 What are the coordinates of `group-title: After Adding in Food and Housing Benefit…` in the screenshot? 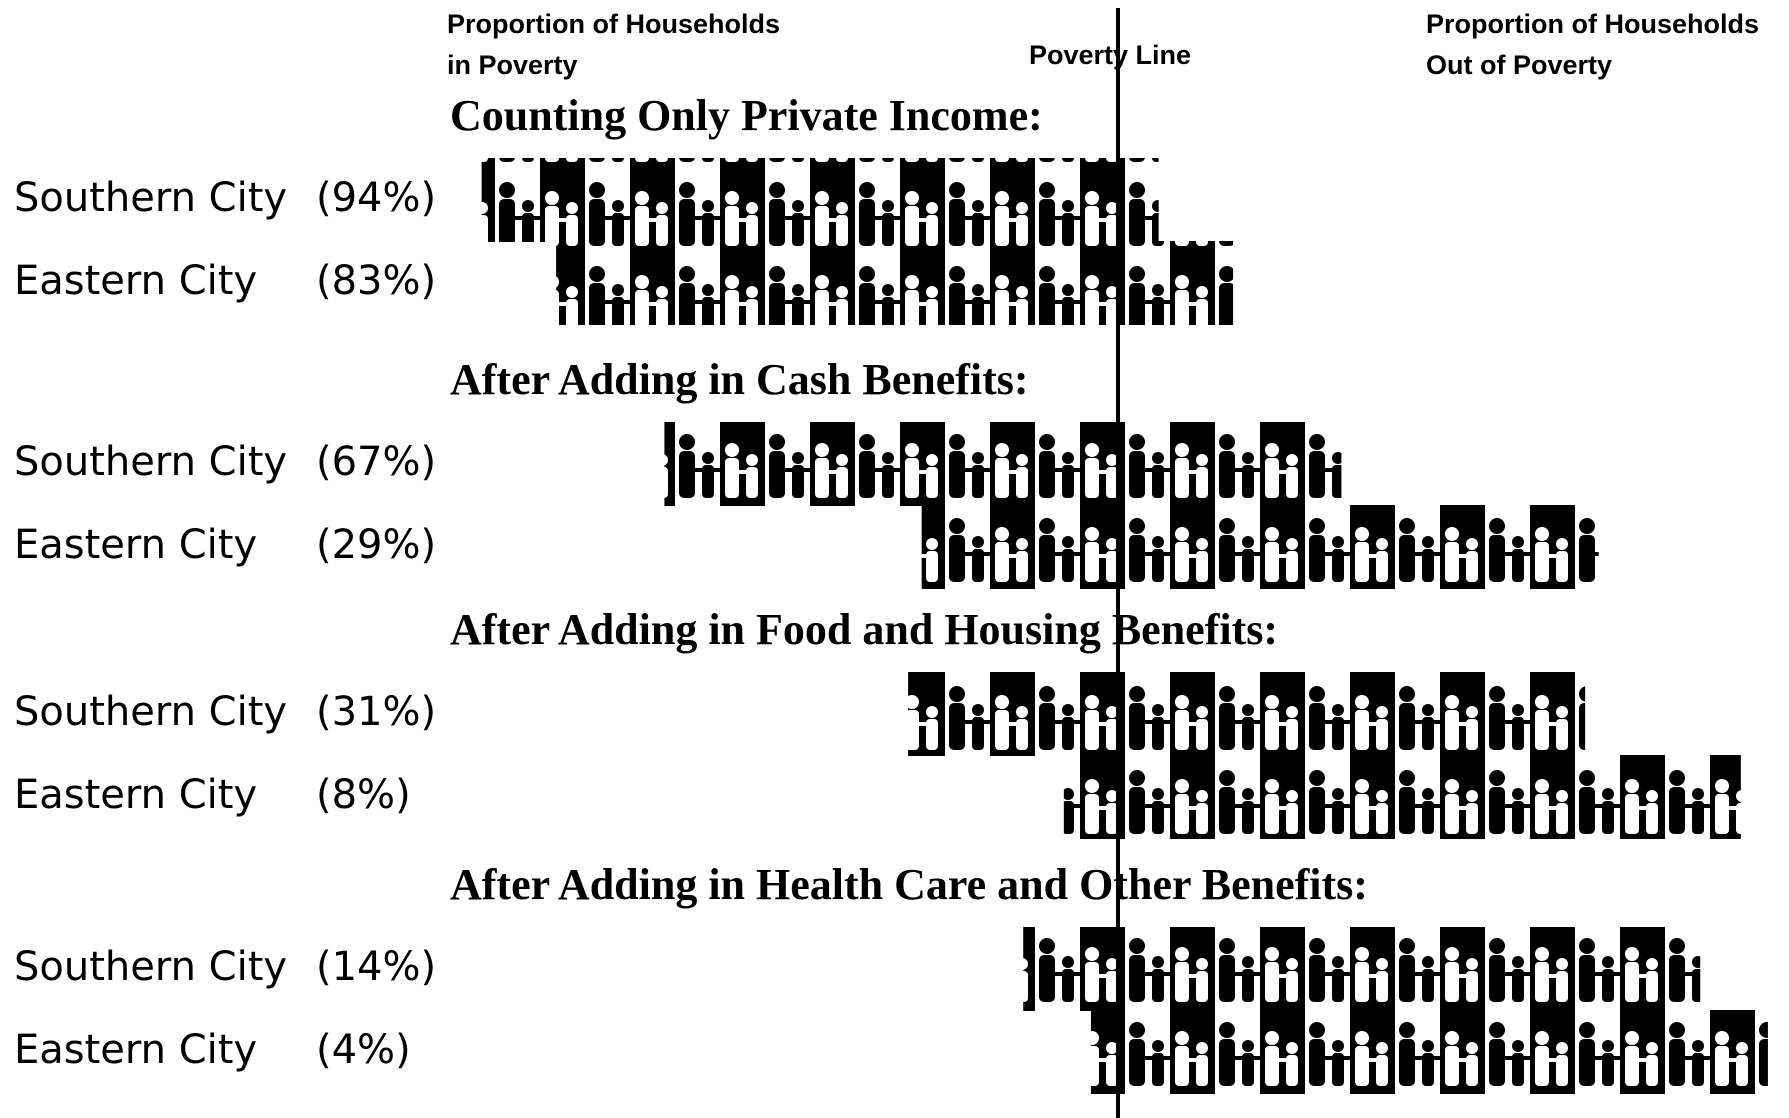 It's located at (864, 629).